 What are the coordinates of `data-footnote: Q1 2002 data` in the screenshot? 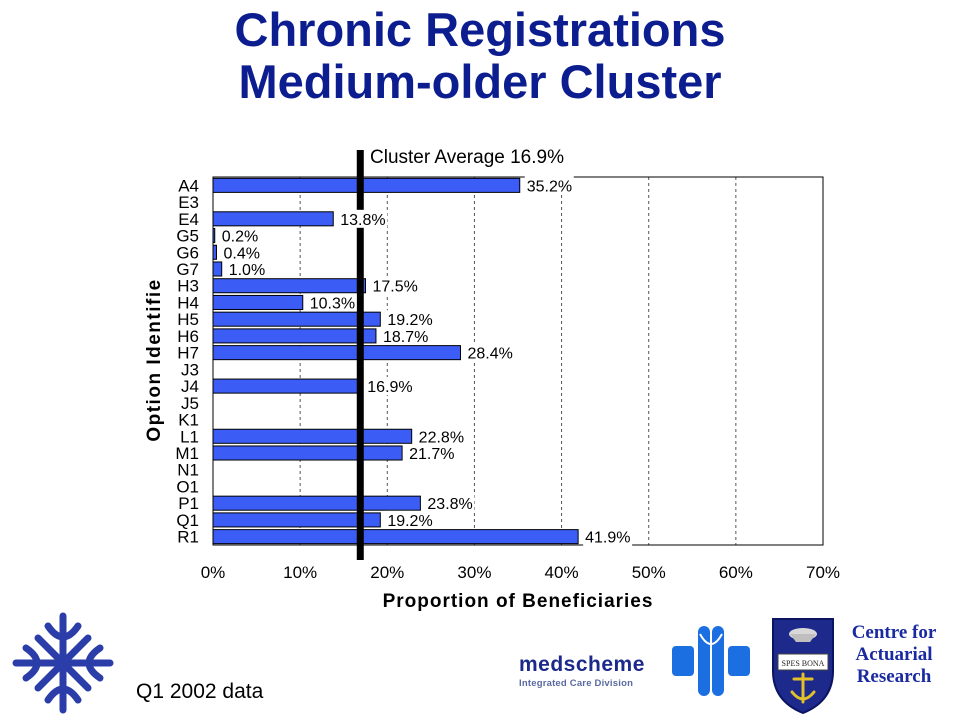 It's located at (200, 691).